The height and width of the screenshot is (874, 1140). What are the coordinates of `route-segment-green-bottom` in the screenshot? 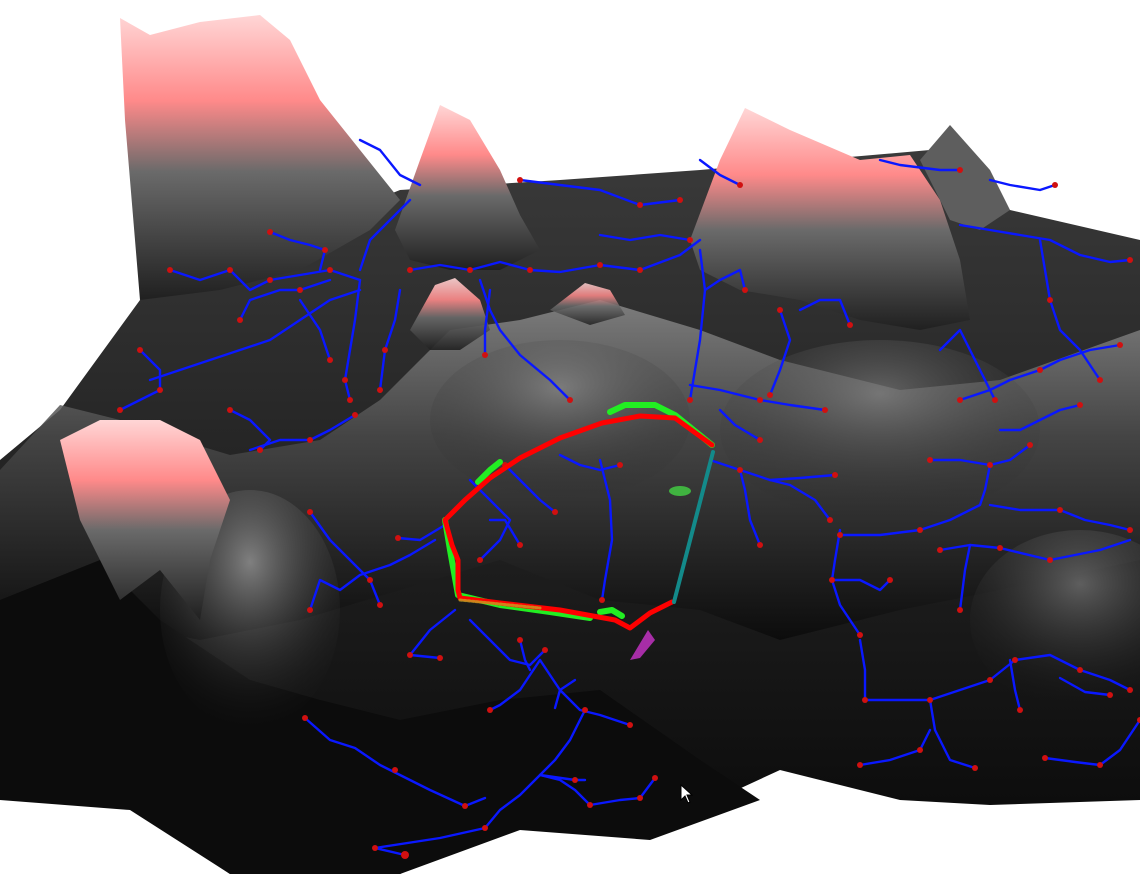 It's located at (611, 613).